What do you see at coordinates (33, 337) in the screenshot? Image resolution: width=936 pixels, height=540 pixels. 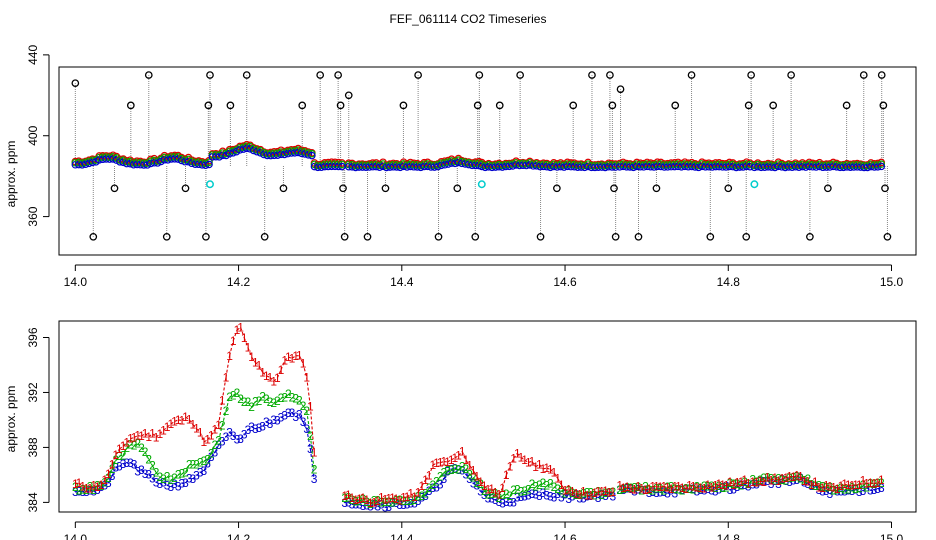 I see `bottom-y-tick-label: 396` at bounding box center [33, 337].